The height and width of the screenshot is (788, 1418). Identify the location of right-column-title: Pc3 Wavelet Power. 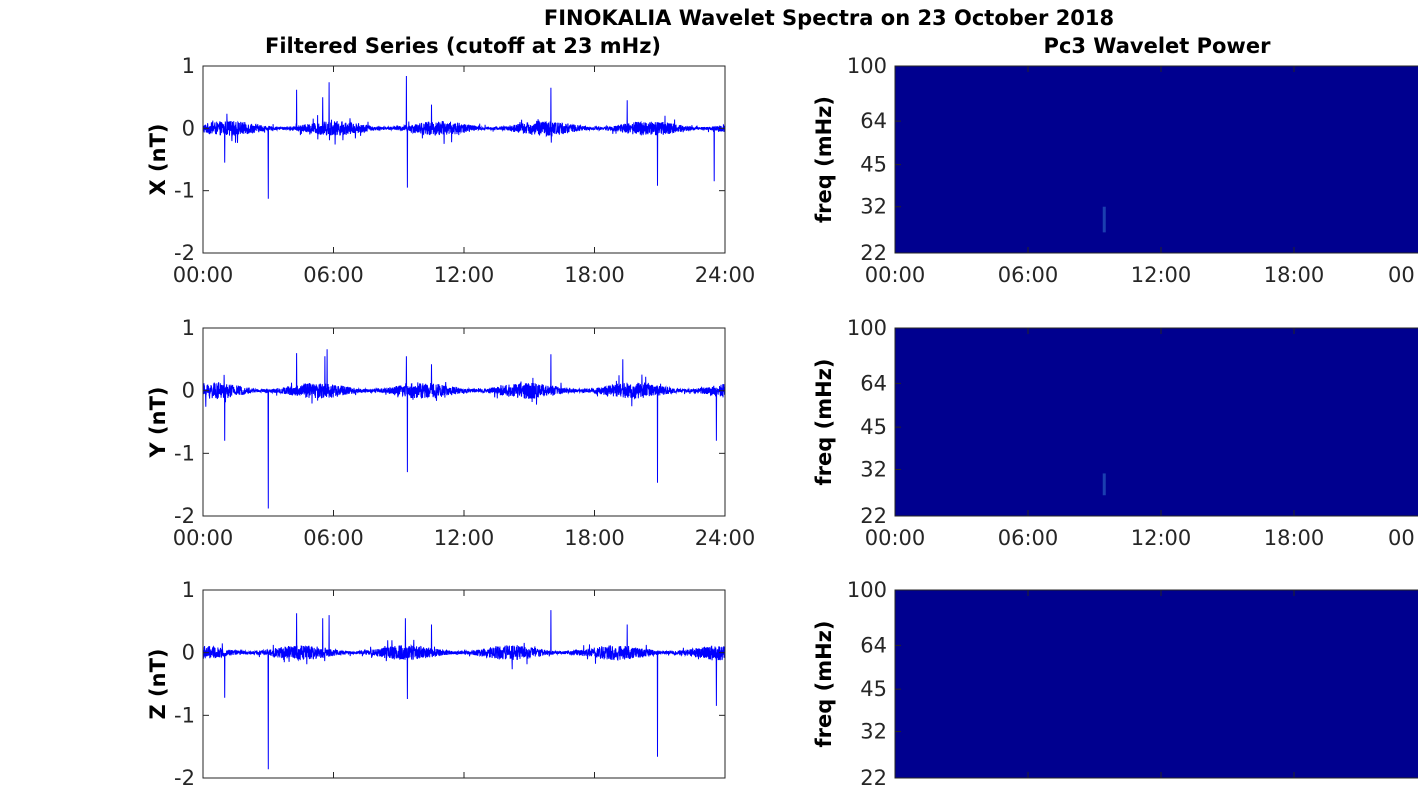
(1158, 46).